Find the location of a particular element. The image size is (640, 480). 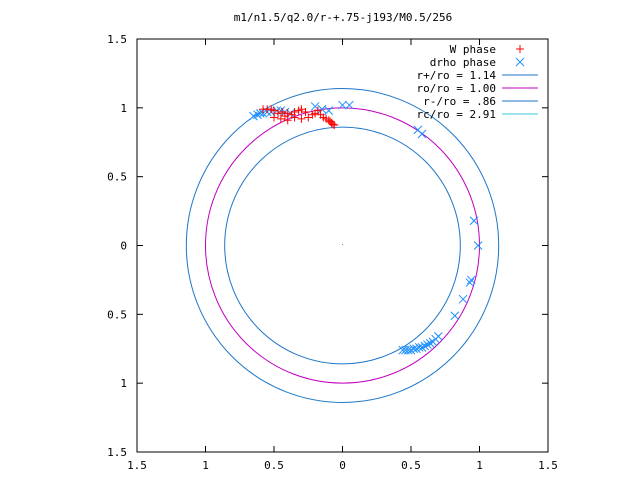

y-tick-label: 0 is located at coordinates (123, 246).